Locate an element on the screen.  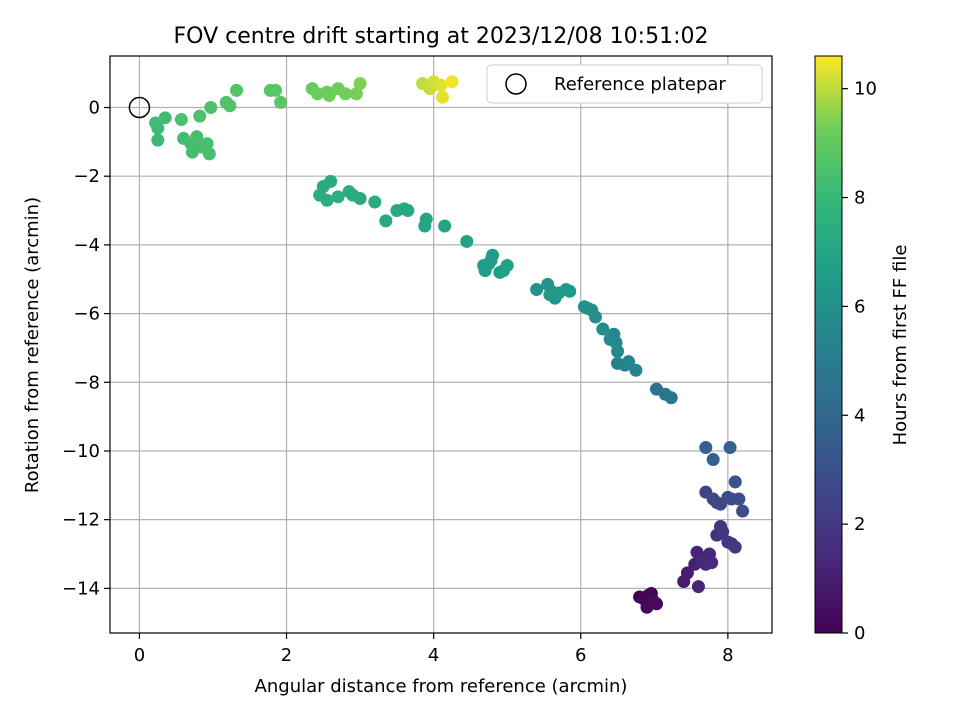
colorbar-tick-label: 10 is located at coordinates (865, 89).